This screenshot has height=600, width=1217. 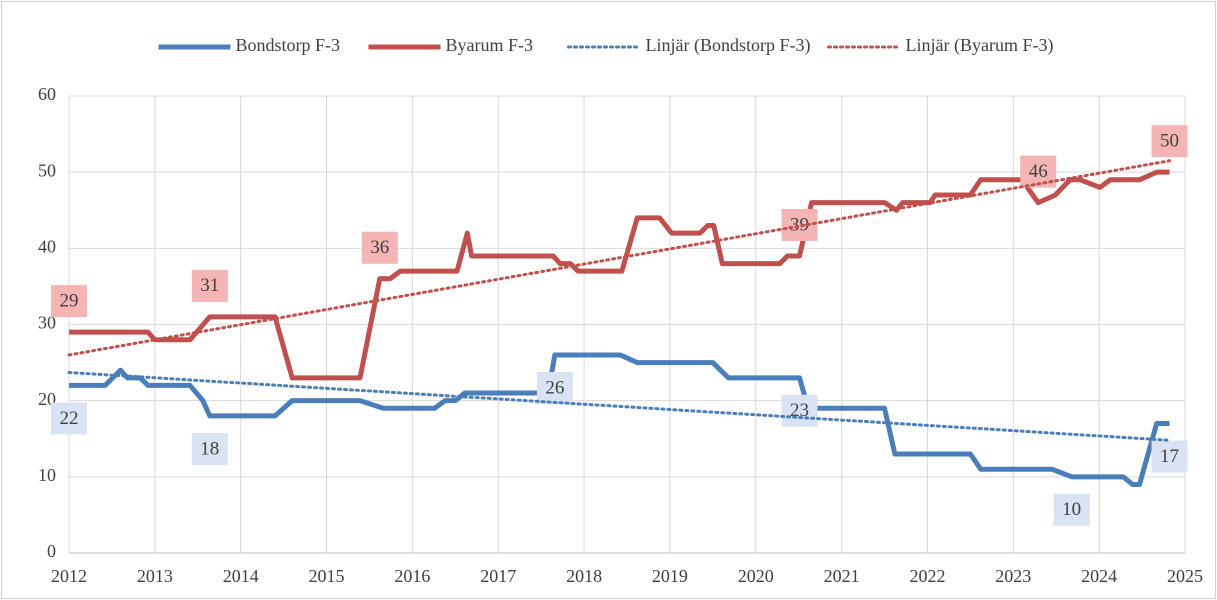 What do you see at coordinates (927, 576) in the screenshot?
I see `x-tick-label: 2022` at bounding box center [927, 576].